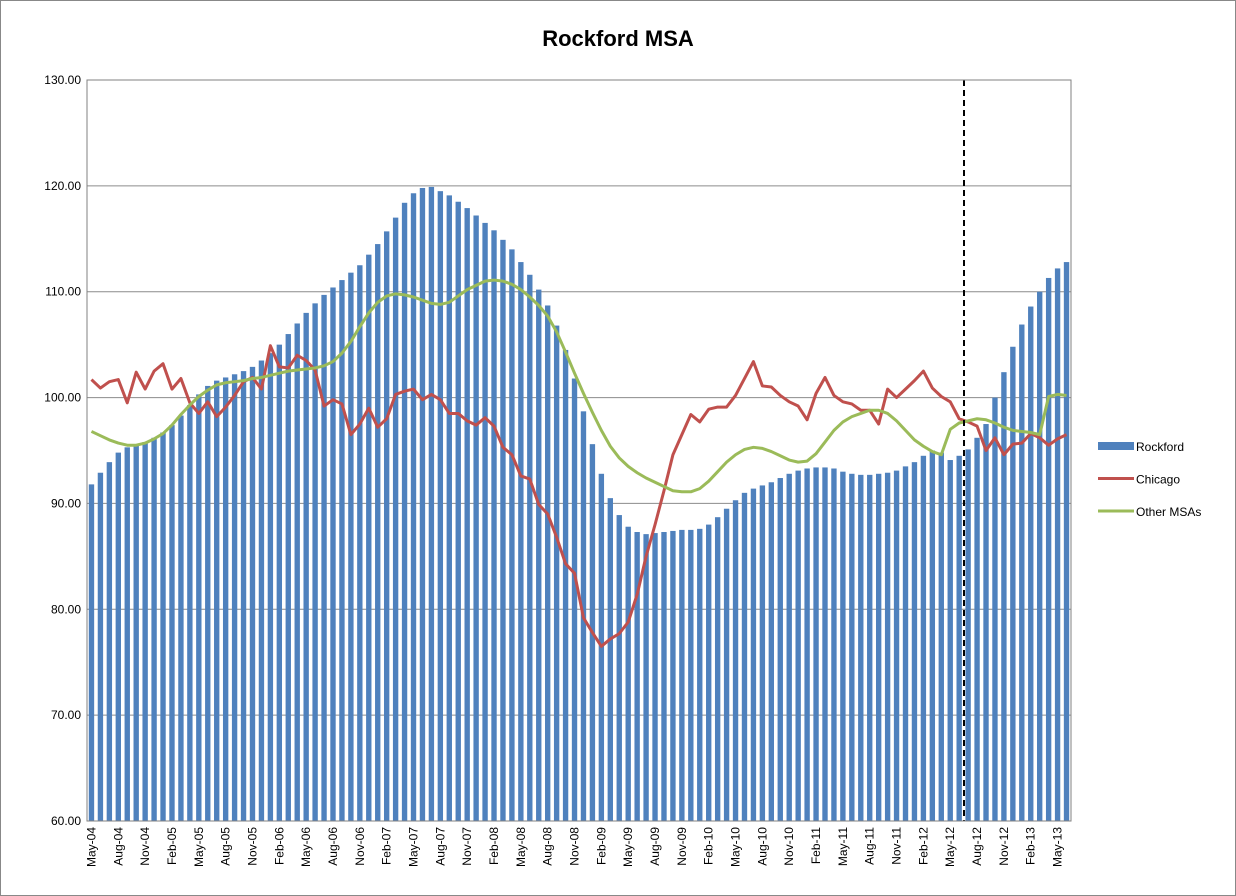 This screenshot has height=896, width=1236. I want to click on x-tick-label: Feb-11, so click(816, 845).